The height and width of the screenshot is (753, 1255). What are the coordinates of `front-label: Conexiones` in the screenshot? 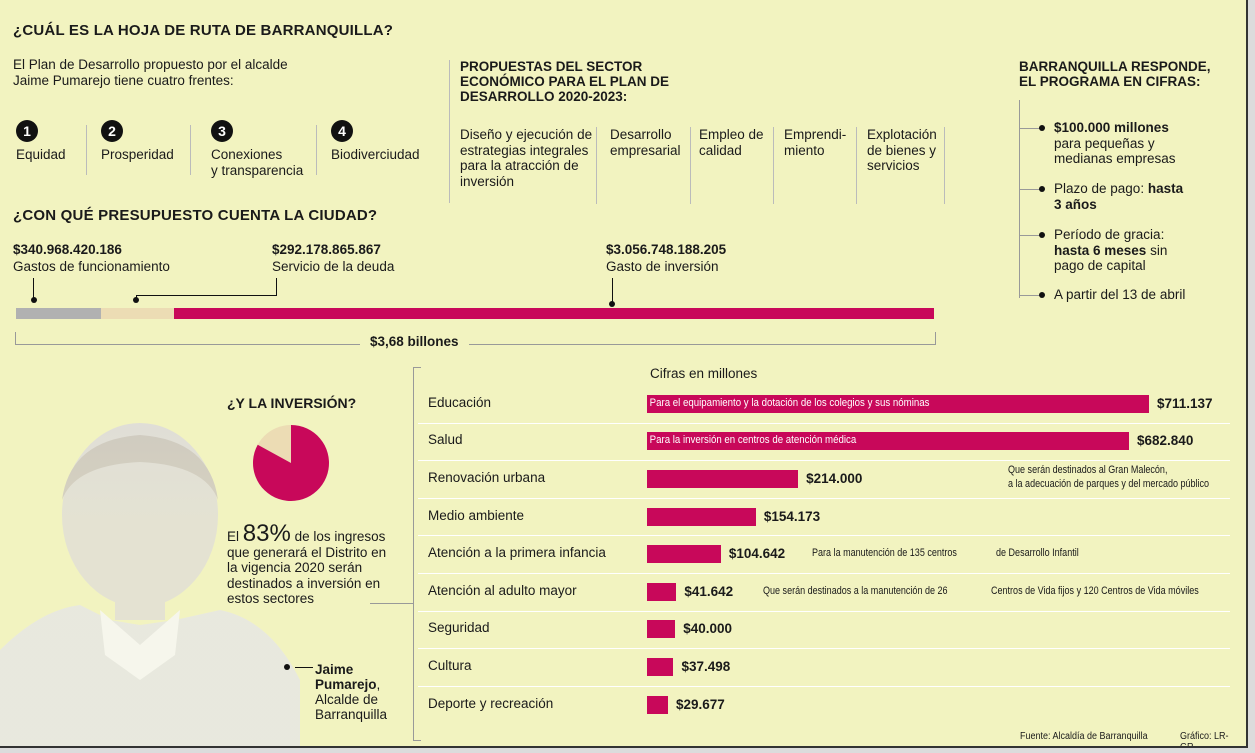 It's located at (247, 154).